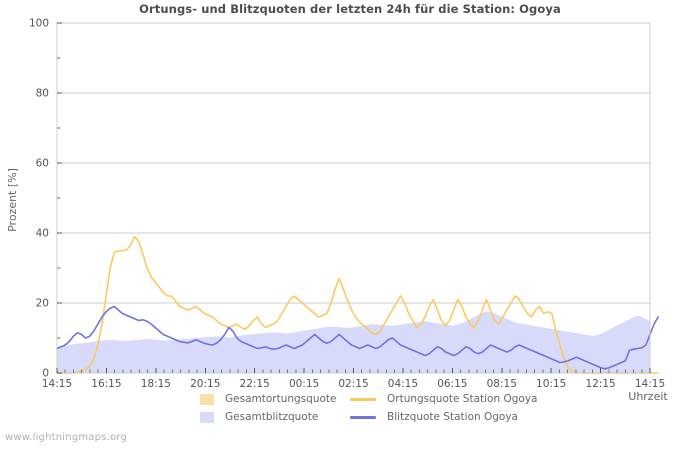 This screenshot has height=450, width=700. What do you see at coordinates (39, 24) in the screenshot?
I see `svg-text: 100` at bounding box center [39, 24].